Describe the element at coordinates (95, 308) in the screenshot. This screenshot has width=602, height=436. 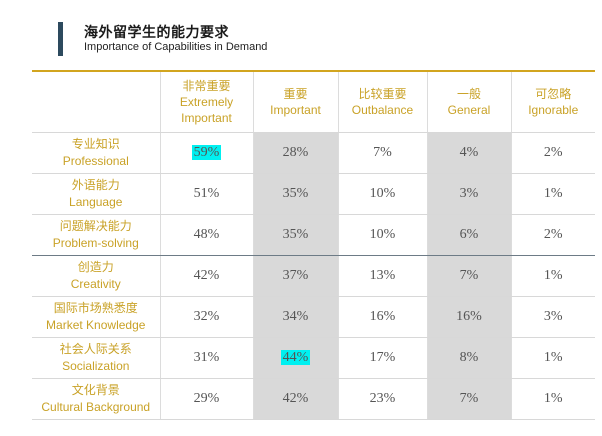
I see `row-label-zh: 国际市场熟悉度` at that location.